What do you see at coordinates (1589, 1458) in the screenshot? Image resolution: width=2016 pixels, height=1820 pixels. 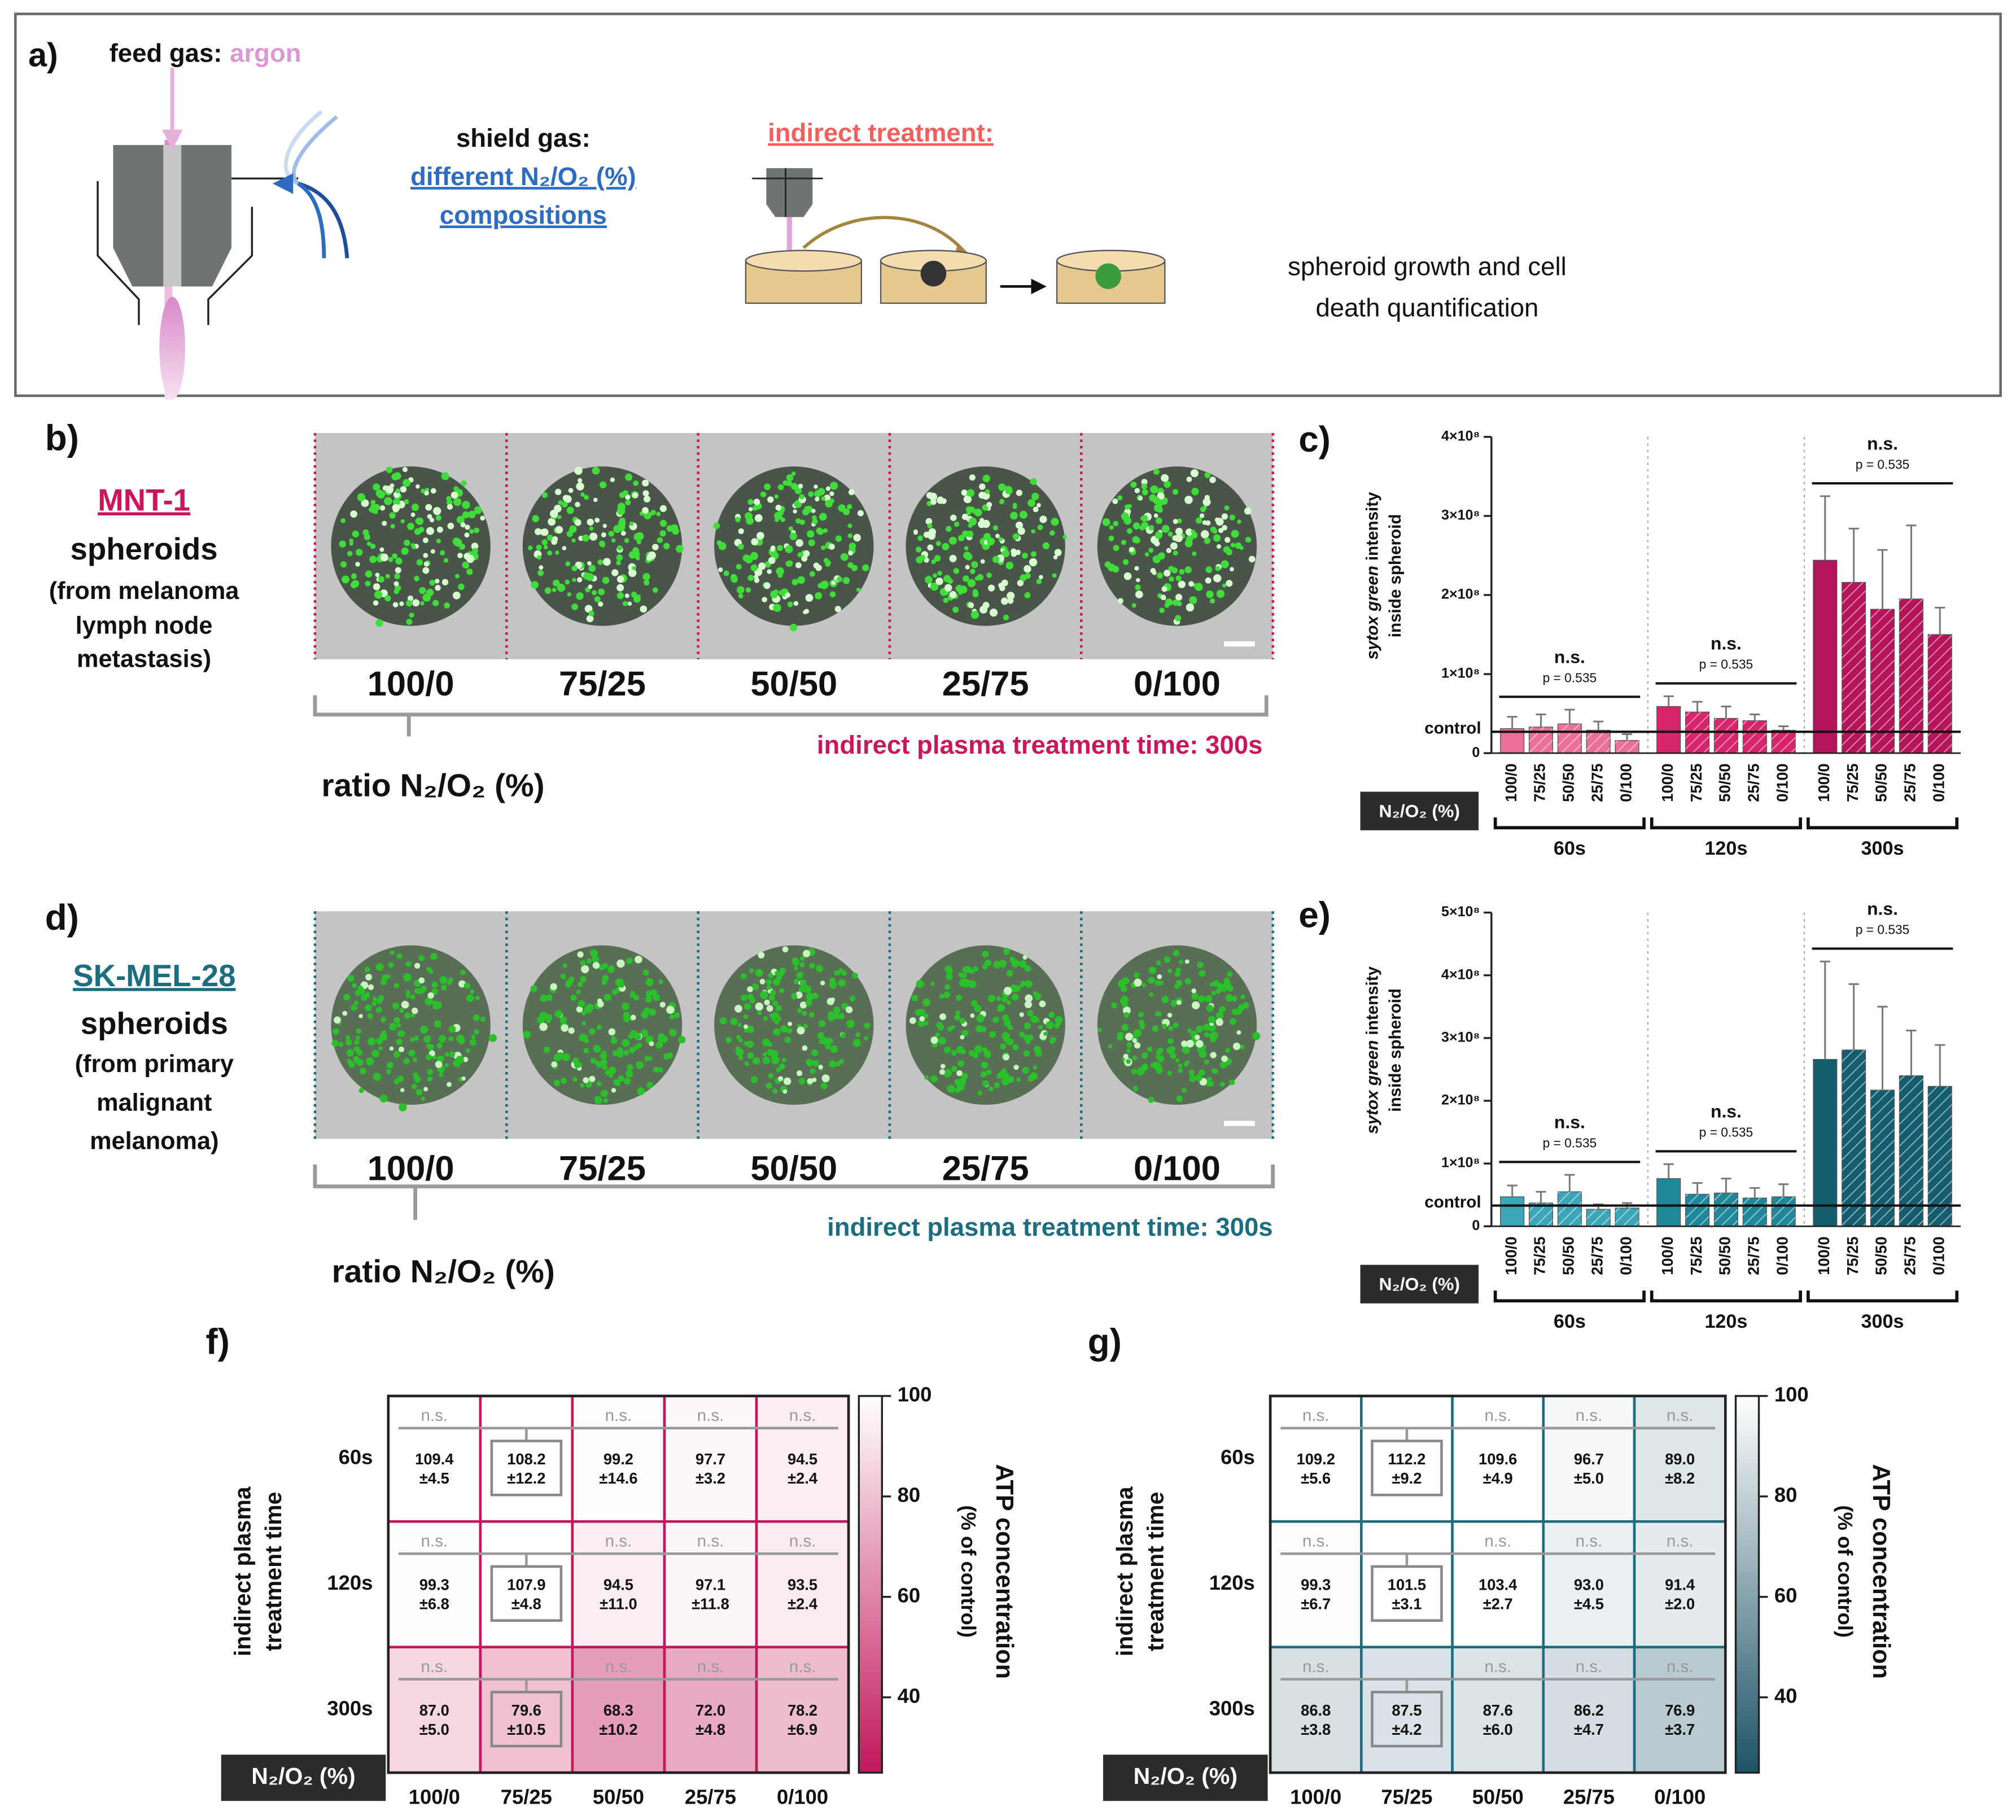 I see `heatmap-cell` at bounding box center [1589, 1458].